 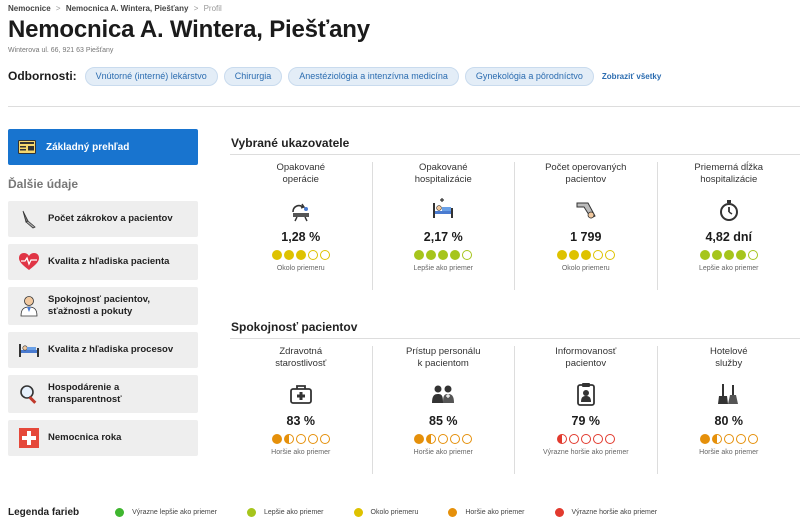 What do you see at coordinates (301, 357) in the screenshot?
I see `satisfaction-item-title: Zdravotná starostlivosť` at bounding box center [301, 357].